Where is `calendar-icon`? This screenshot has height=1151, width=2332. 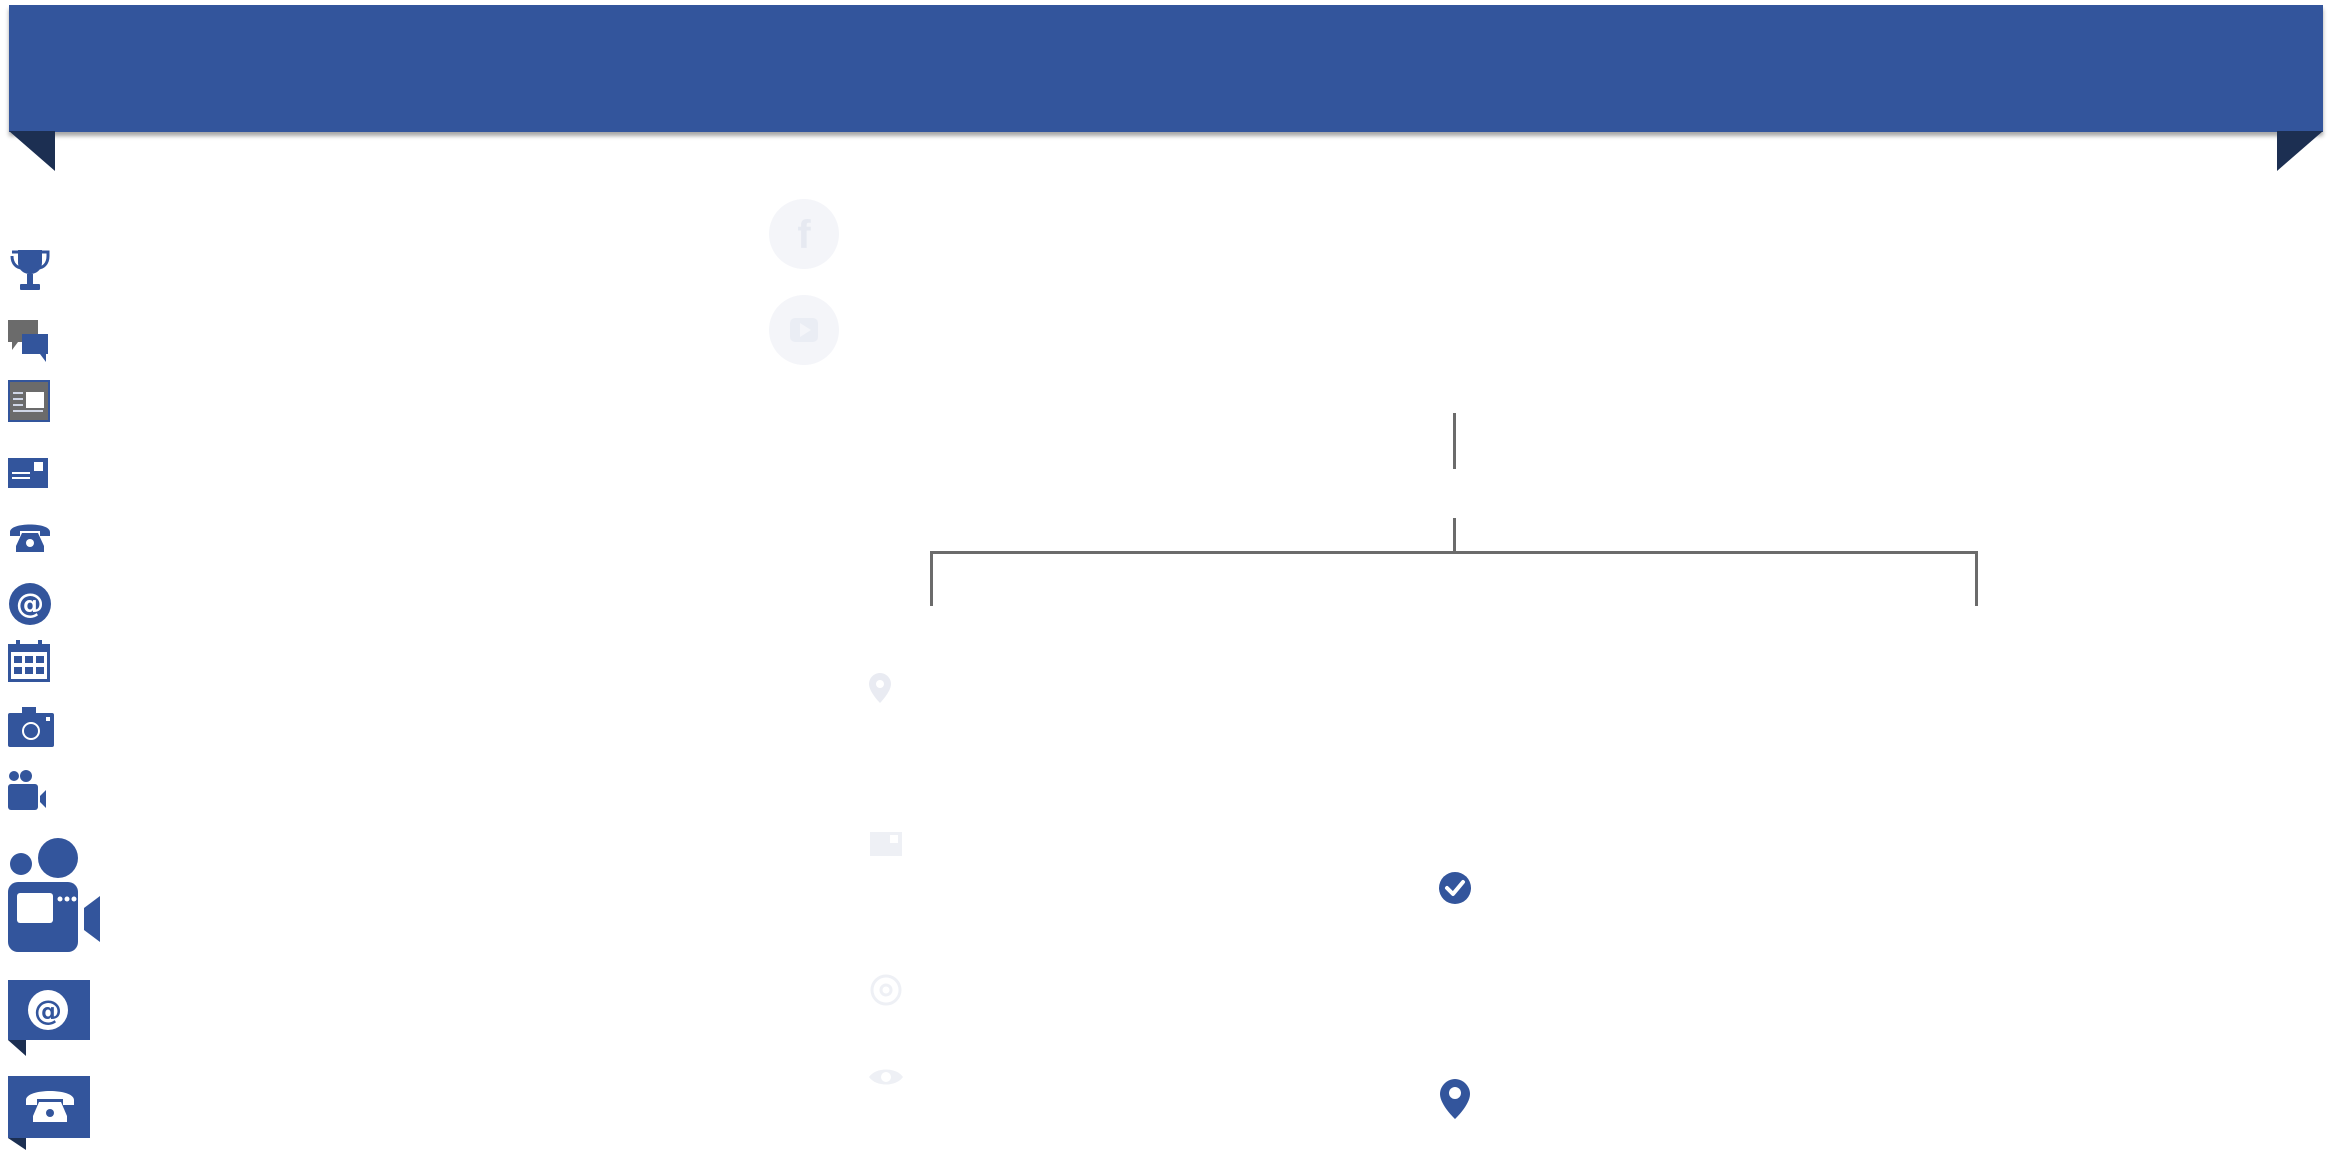
calendar-icon is located at coordinates (29, 661).